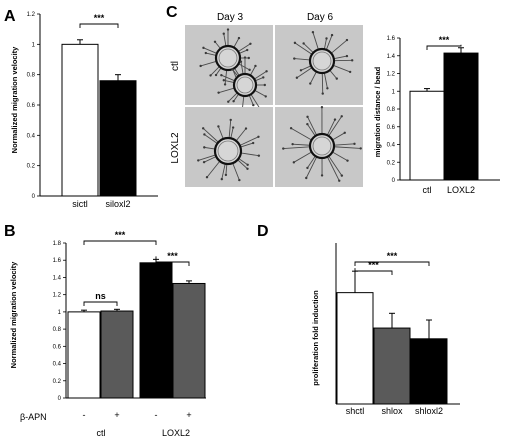 This screenshot has width=520, height=438. I want to click on chart-b-category-label: -, so click(84, 415).